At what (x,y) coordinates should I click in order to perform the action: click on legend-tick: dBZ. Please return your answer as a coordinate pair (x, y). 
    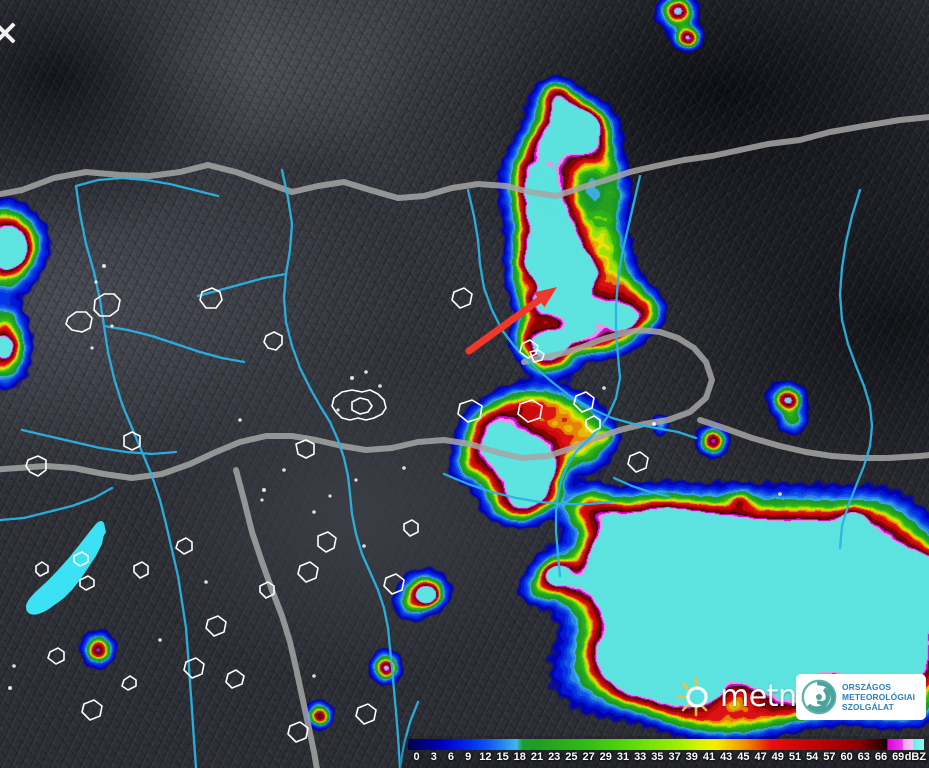
    Looking at the image, I should click on (915, 757).